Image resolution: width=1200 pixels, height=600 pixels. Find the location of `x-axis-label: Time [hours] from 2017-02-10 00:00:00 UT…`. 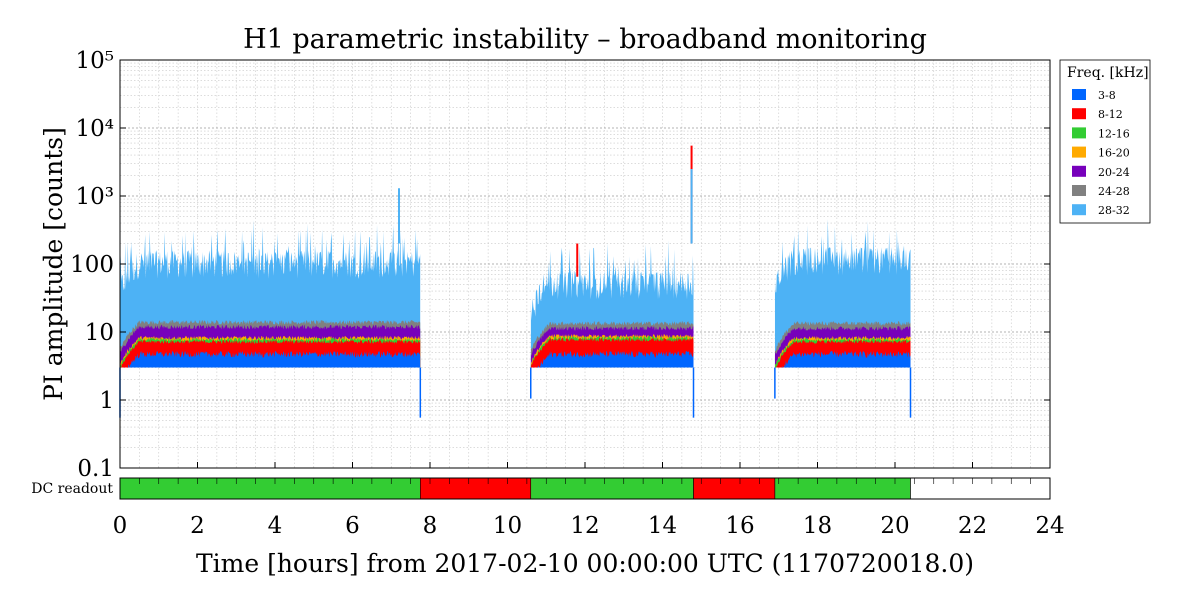

x-axis-label: Time [hours] from 2017-02-10 00:00:00 UT… is located at coordinates (585, 563).